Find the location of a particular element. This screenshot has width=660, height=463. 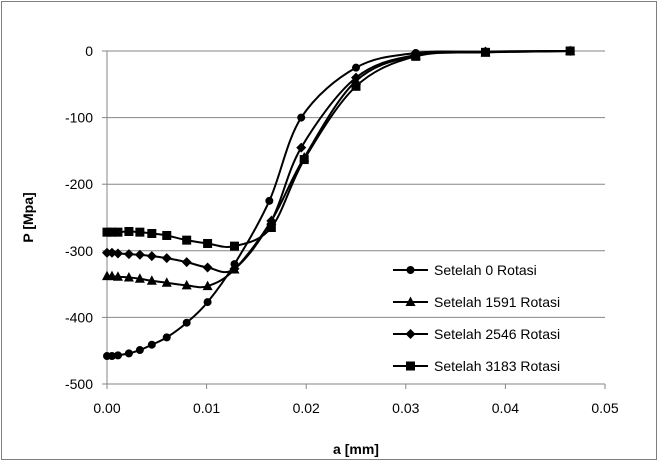

x-tick-label: 0.01 is located at coordinates (206, 408).